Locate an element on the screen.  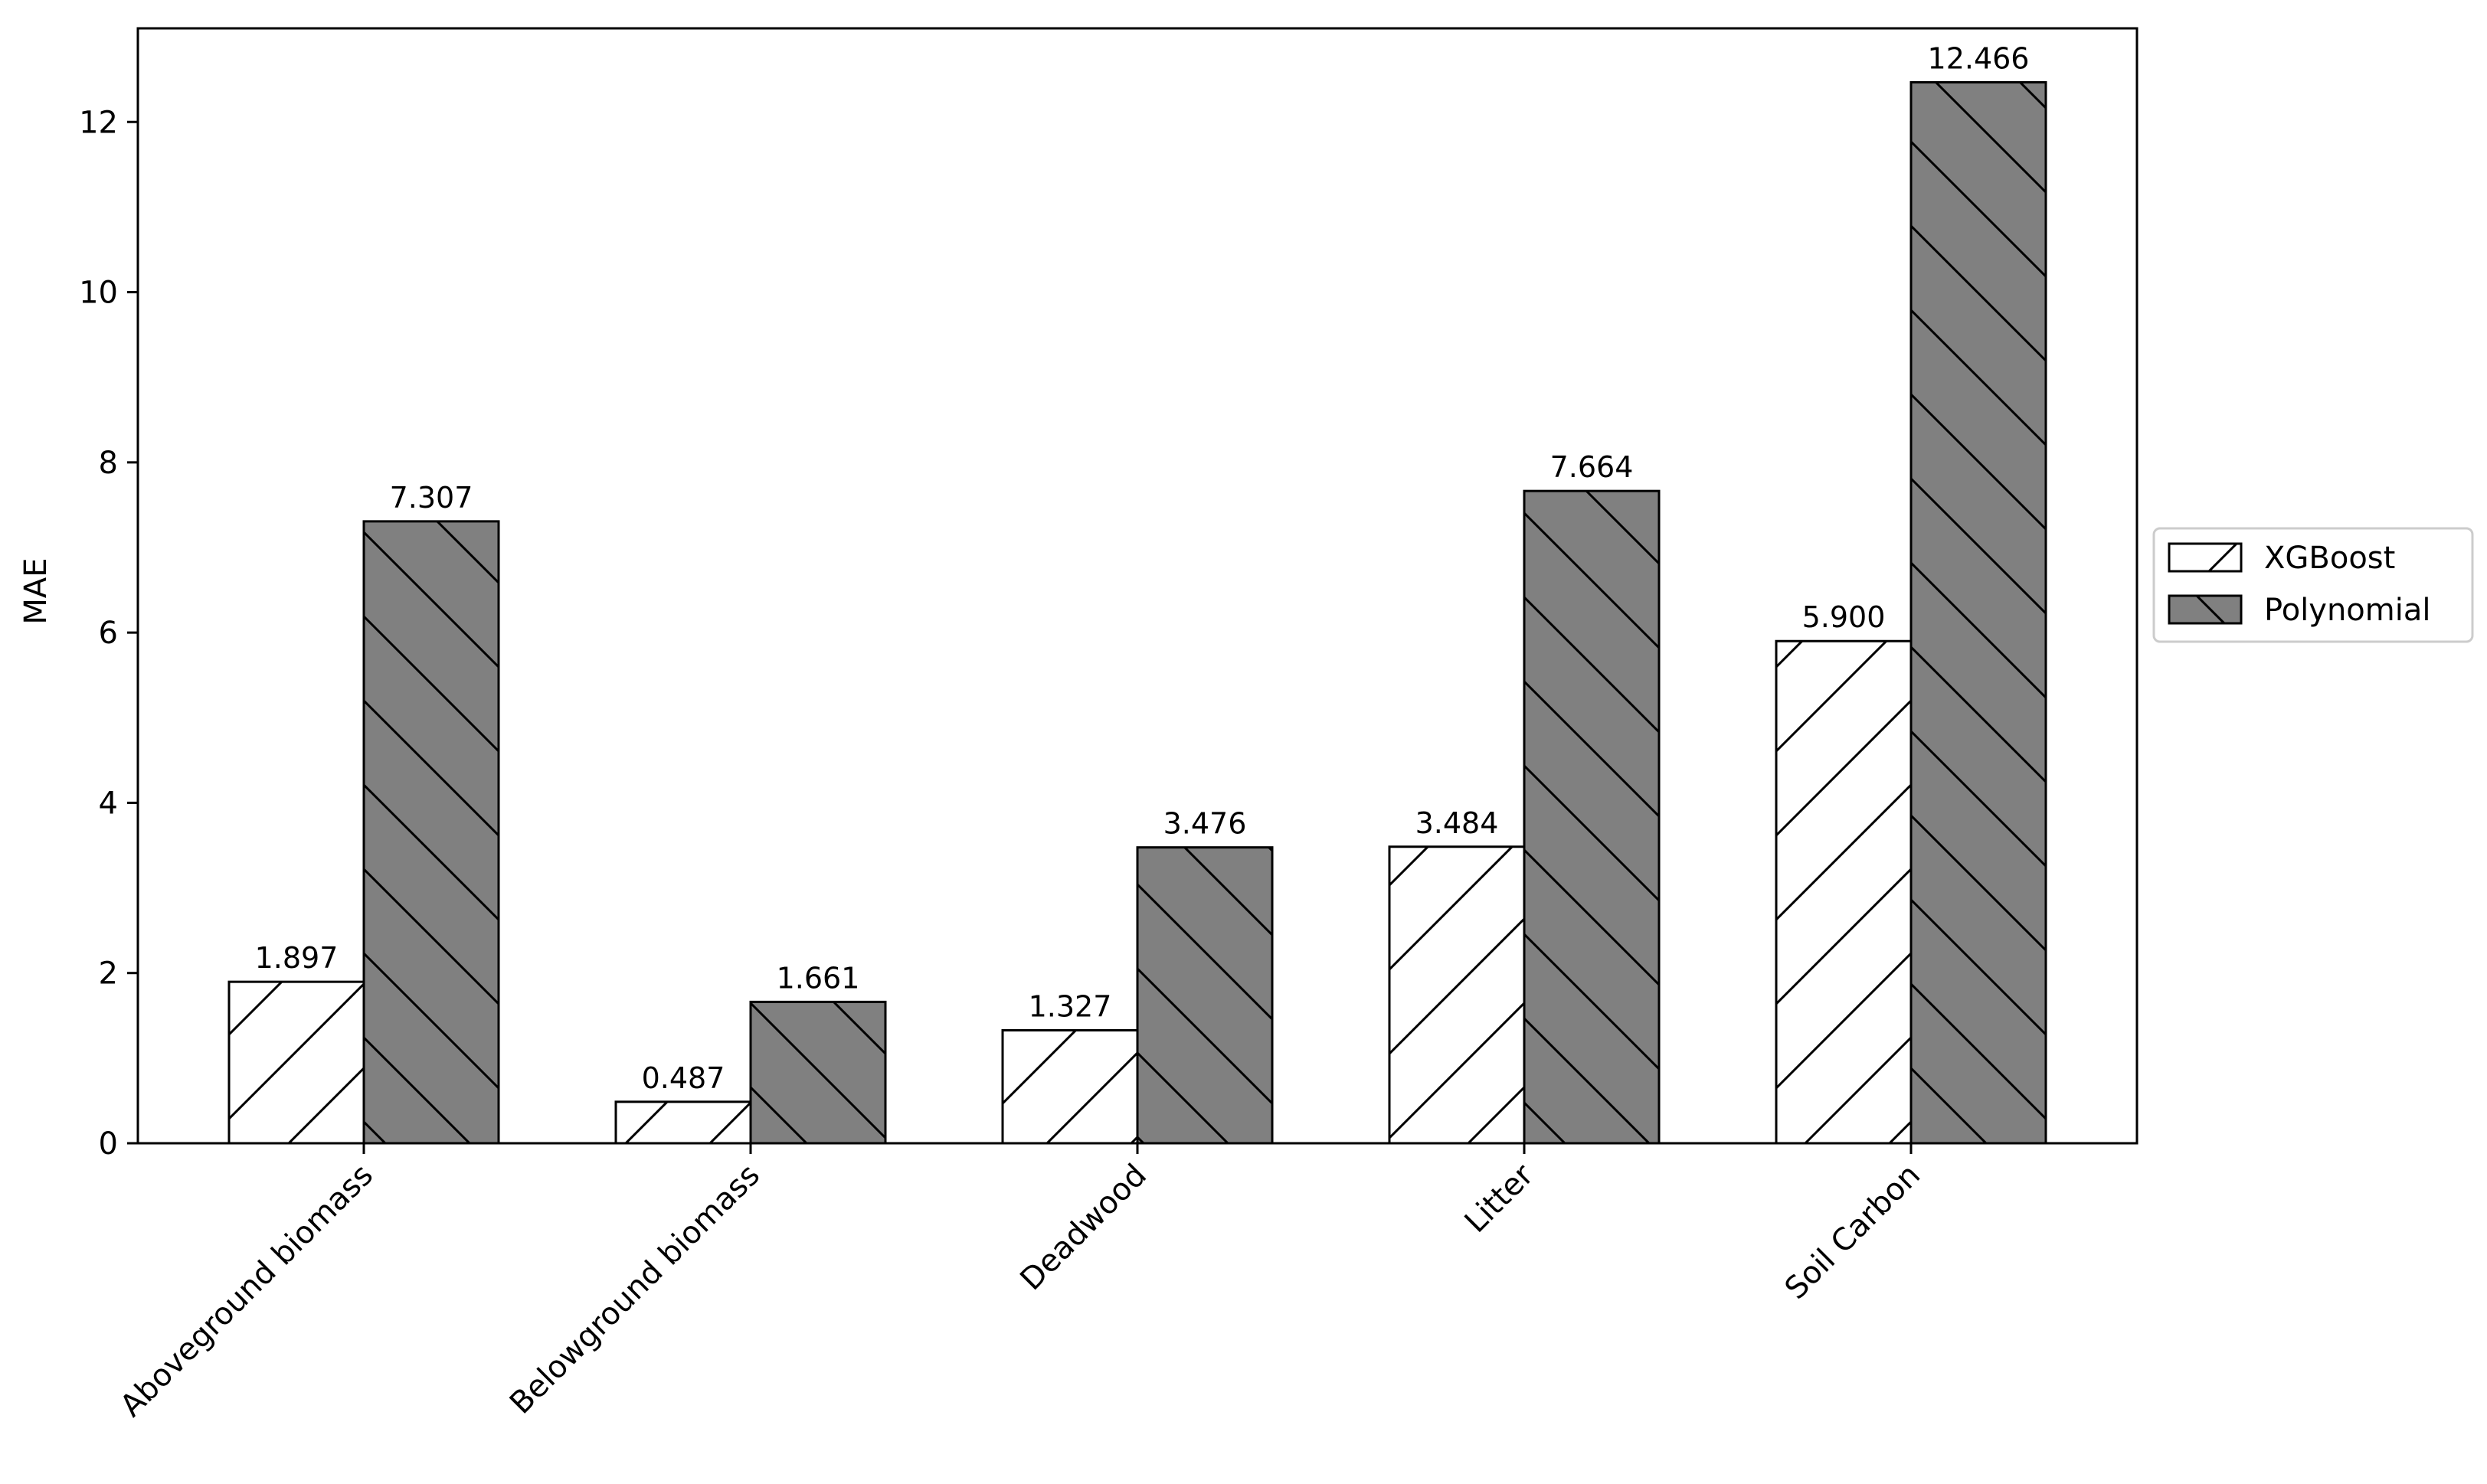
y-axis: 0 2 4 6 8 10 12 is located at coordinates (108, 633).